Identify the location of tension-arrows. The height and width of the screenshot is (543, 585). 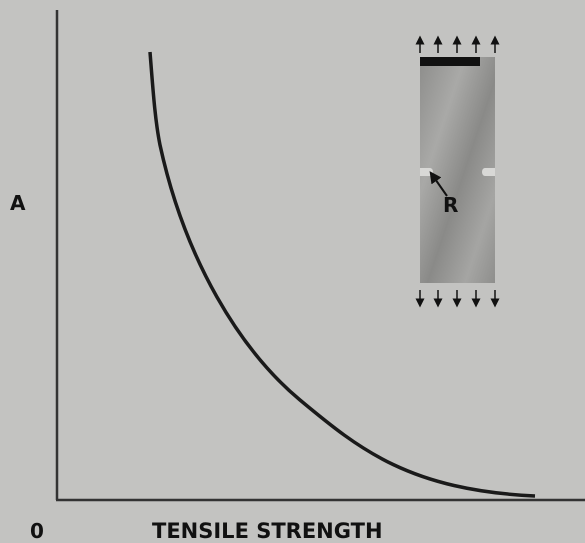
(457, 171).